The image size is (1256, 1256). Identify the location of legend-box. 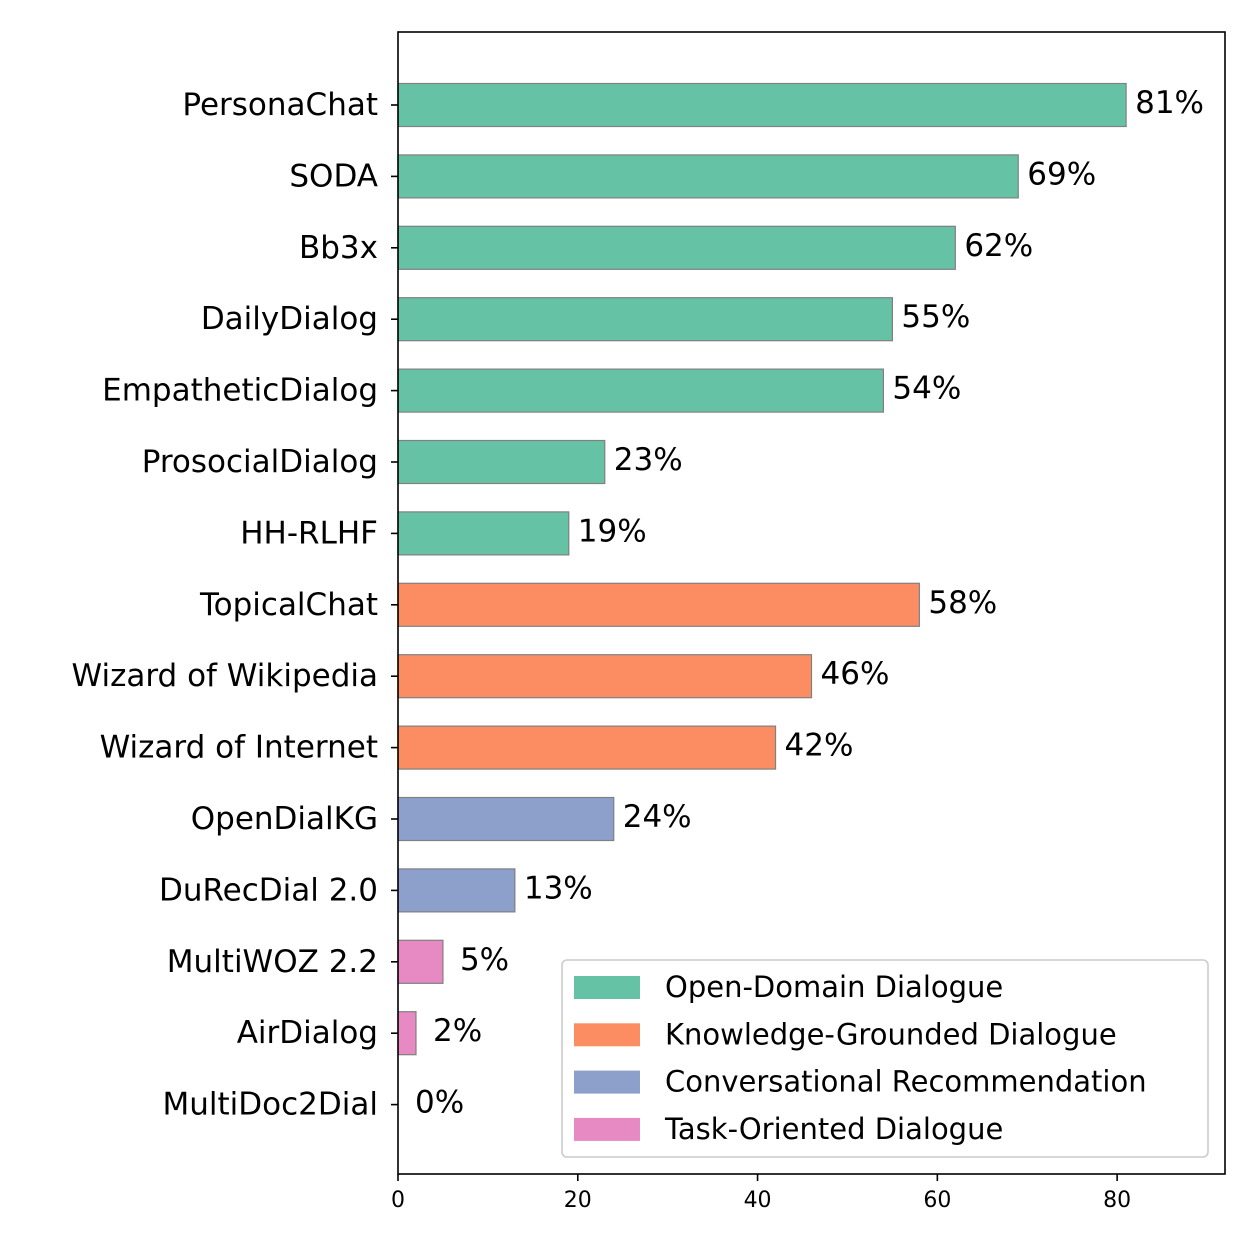
(885, 1058).